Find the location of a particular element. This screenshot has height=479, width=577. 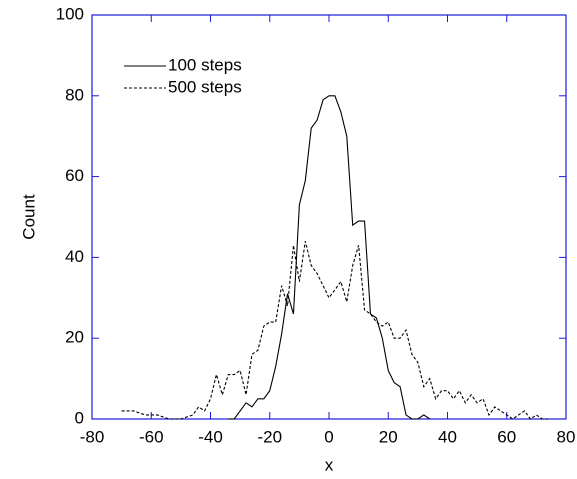

x-axis-label: x is located at coordinates (329, 464).